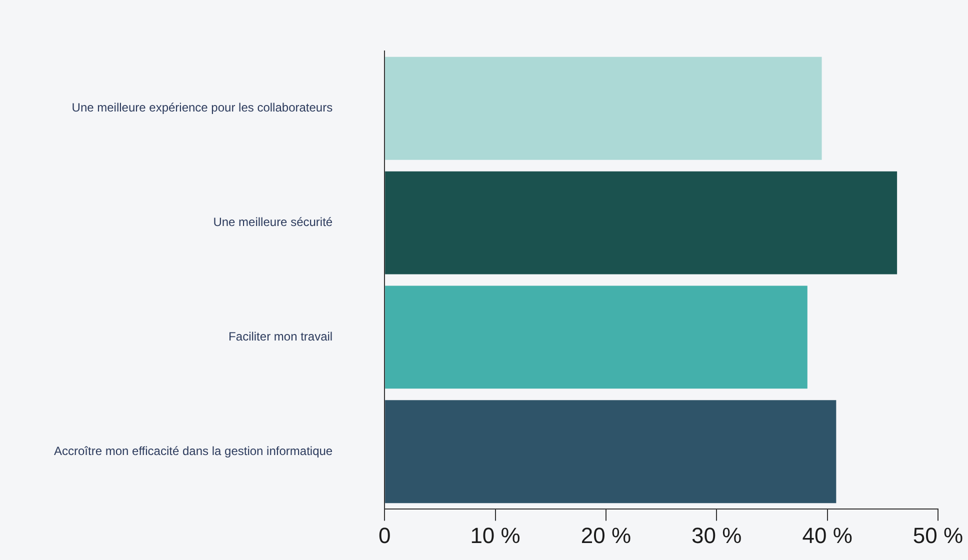  Describe the element at coordinates (606, 535) in the screenshot. I see `x-tick-label: 20 %` at that location.